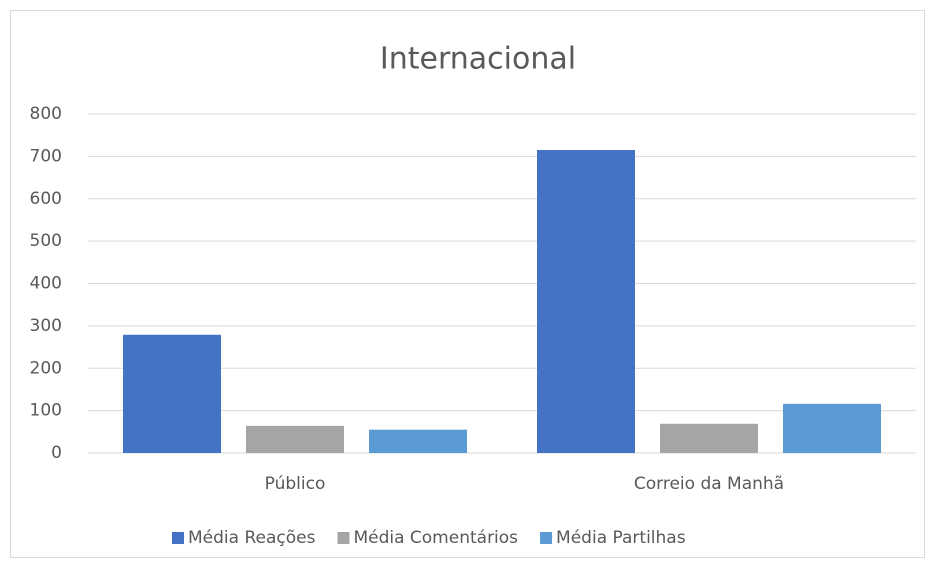 The image size is (935, 568). I want to click on x-tick-label: Correio da Manhã, so click(709, 484).